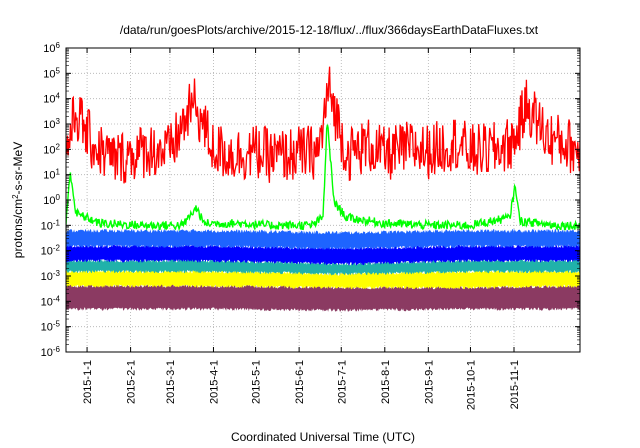  I want to click on y-tick-label-exp: 5, so click(58, 70).